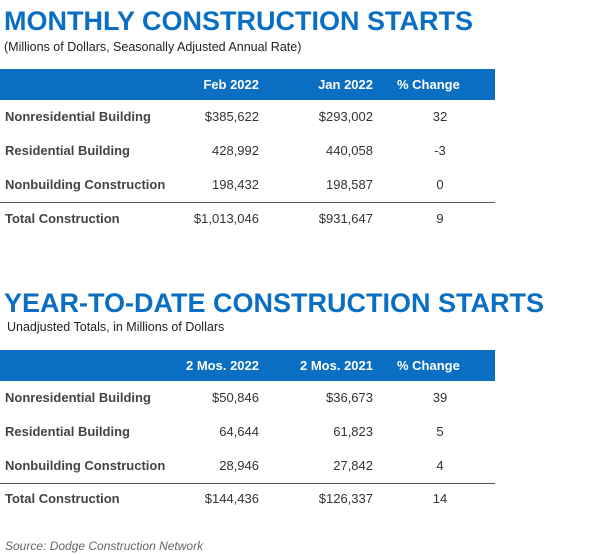  I want to click on table-row: Nonbuilding Construction 28,946 27,842 4, so click(247, 466).